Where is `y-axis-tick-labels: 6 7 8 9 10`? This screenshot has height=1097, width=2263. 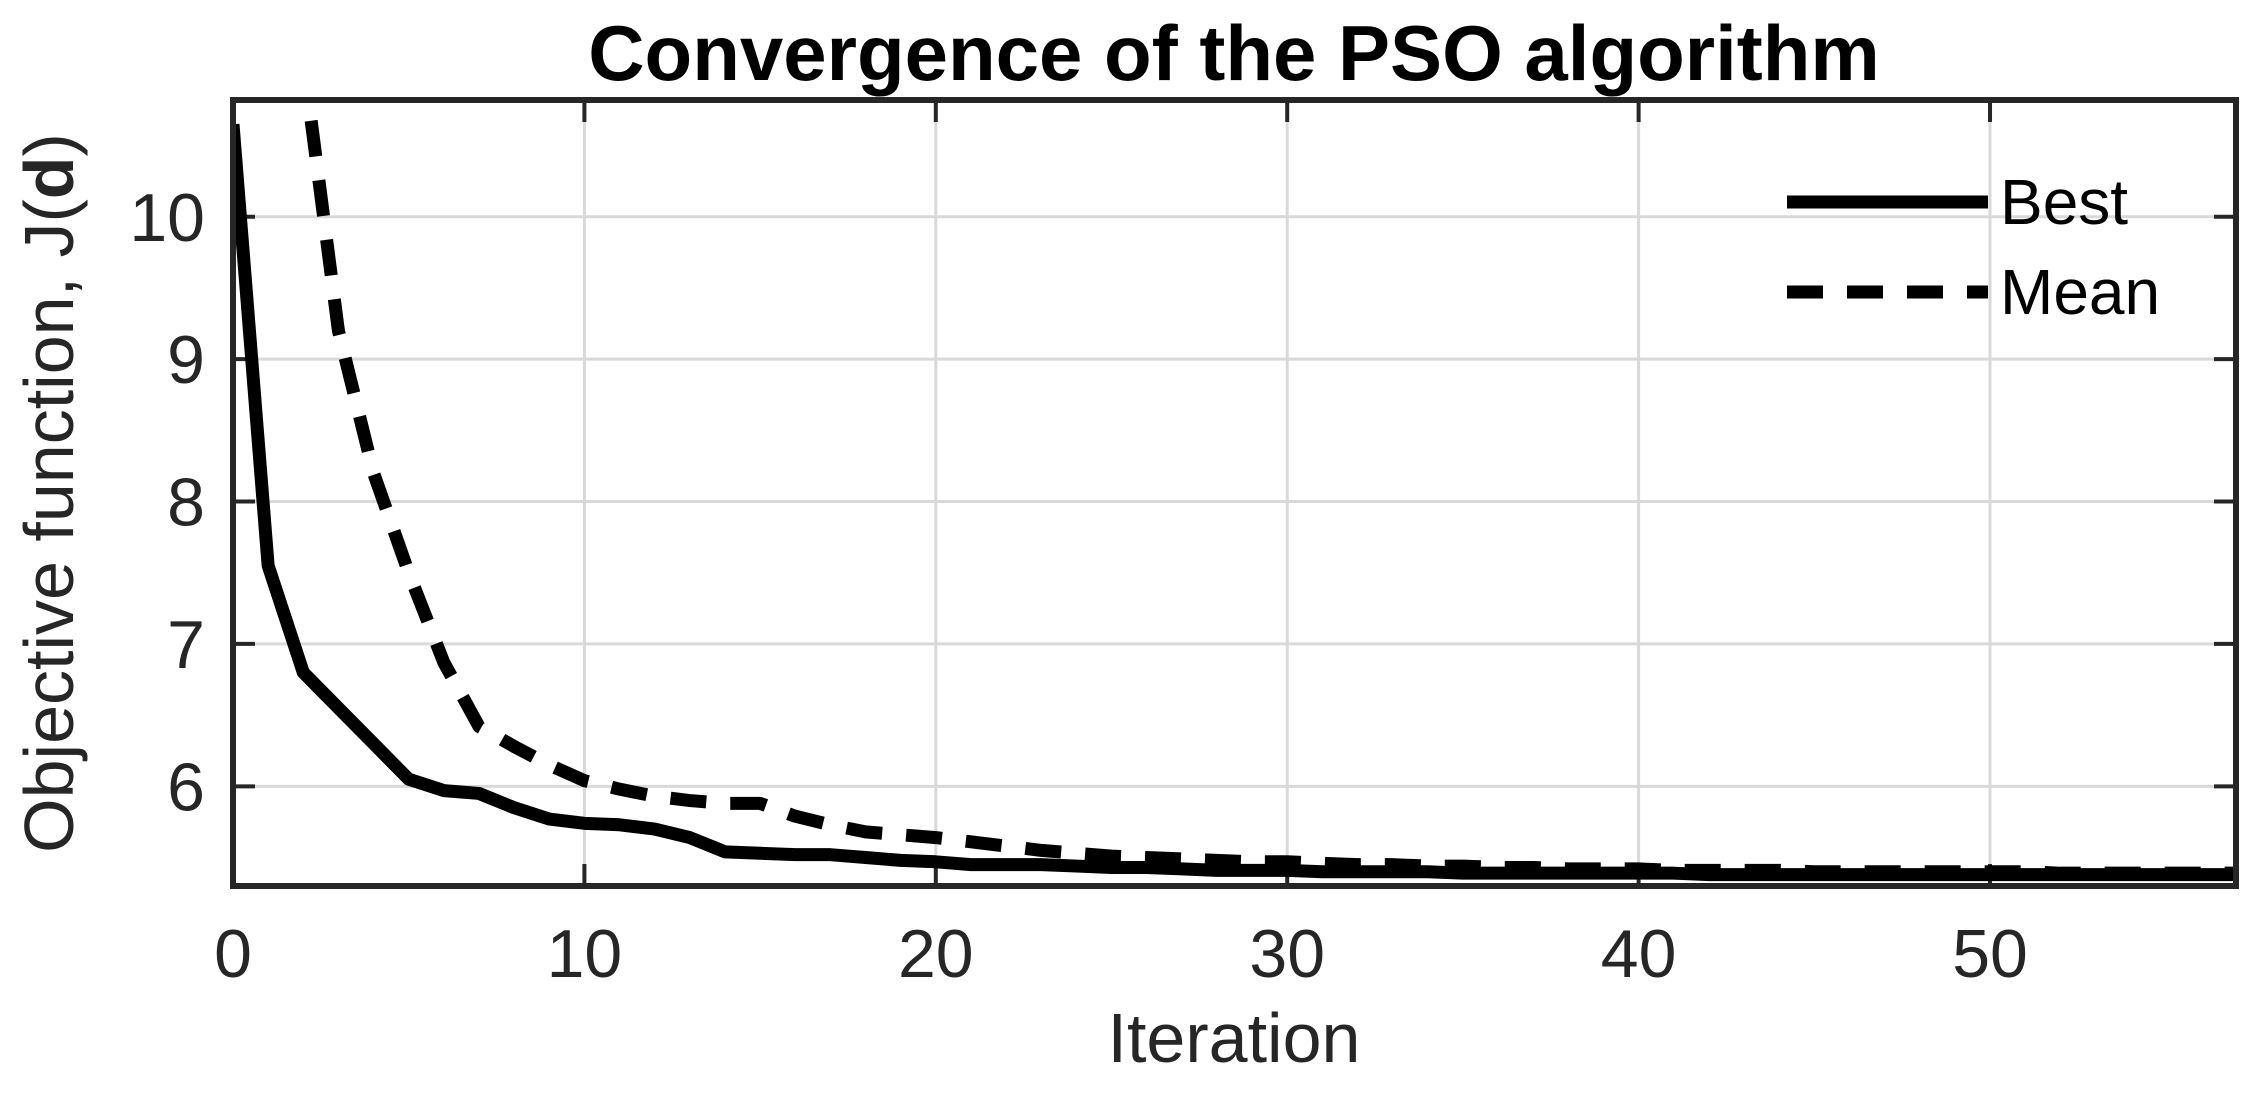 y-axis-tick-labels: 6 7 8 9 10 is located at coordinates (167, 503).